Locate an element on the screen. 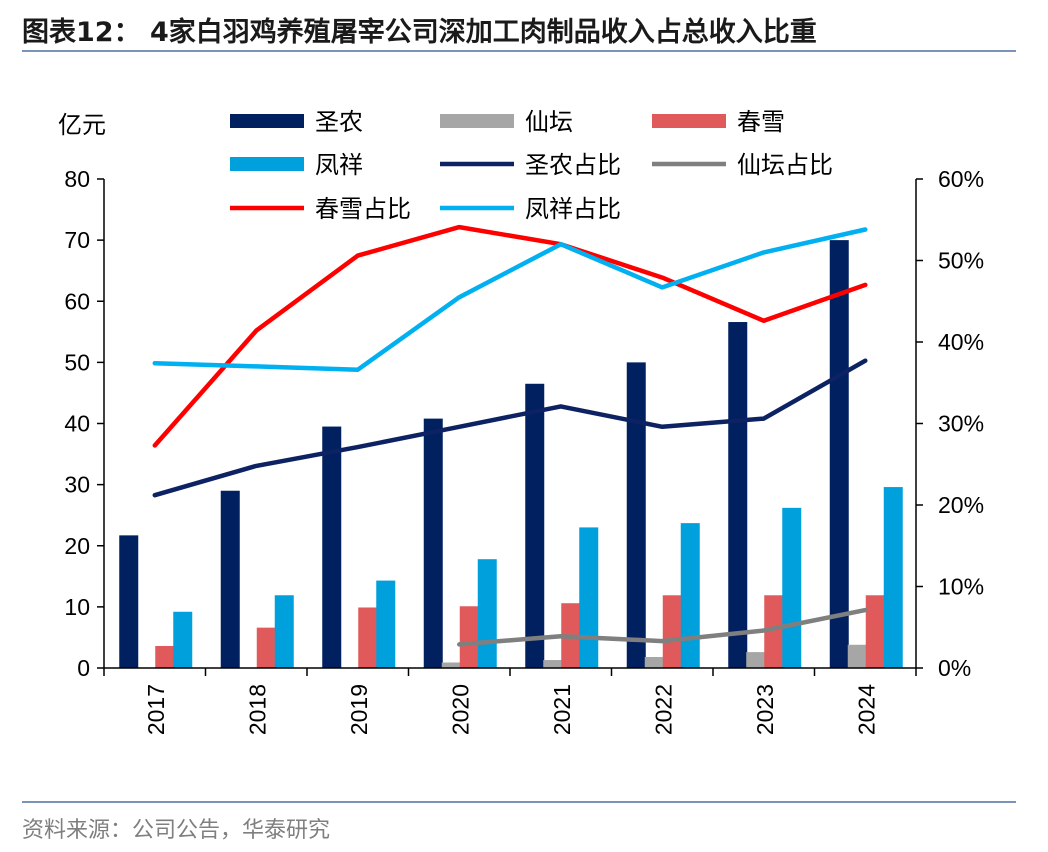 This screenshot has height=852, width=1048. x-tick-label: 2019 is located at coordinates (359, 709).